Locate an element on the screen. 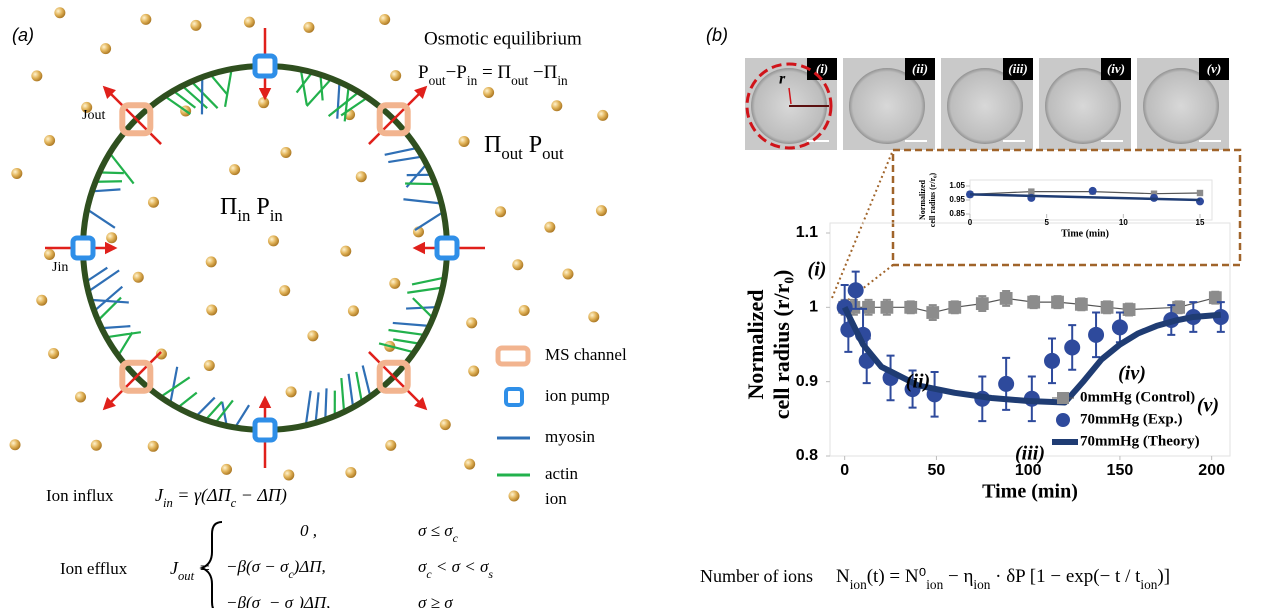  flux-arrow is located at coordinates (398, 381).